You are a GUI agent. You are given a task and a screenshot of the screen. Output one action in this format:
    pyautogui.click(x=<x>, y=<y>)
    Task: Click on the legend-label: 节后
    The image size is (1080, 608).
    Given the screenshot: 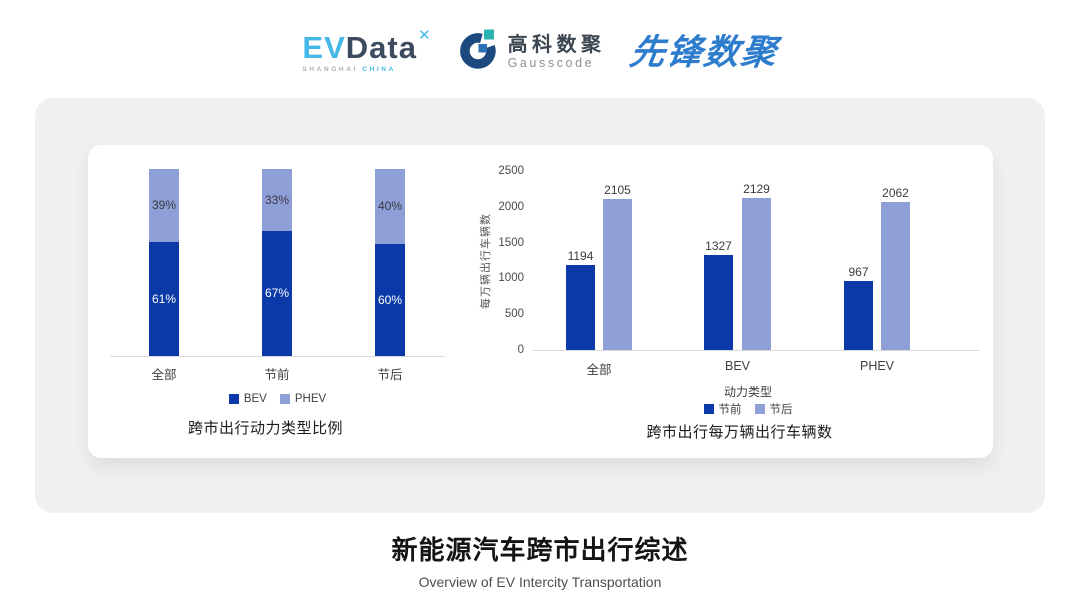 What is the action you would take?
    pyautogui.click(x=781, y=410)
    